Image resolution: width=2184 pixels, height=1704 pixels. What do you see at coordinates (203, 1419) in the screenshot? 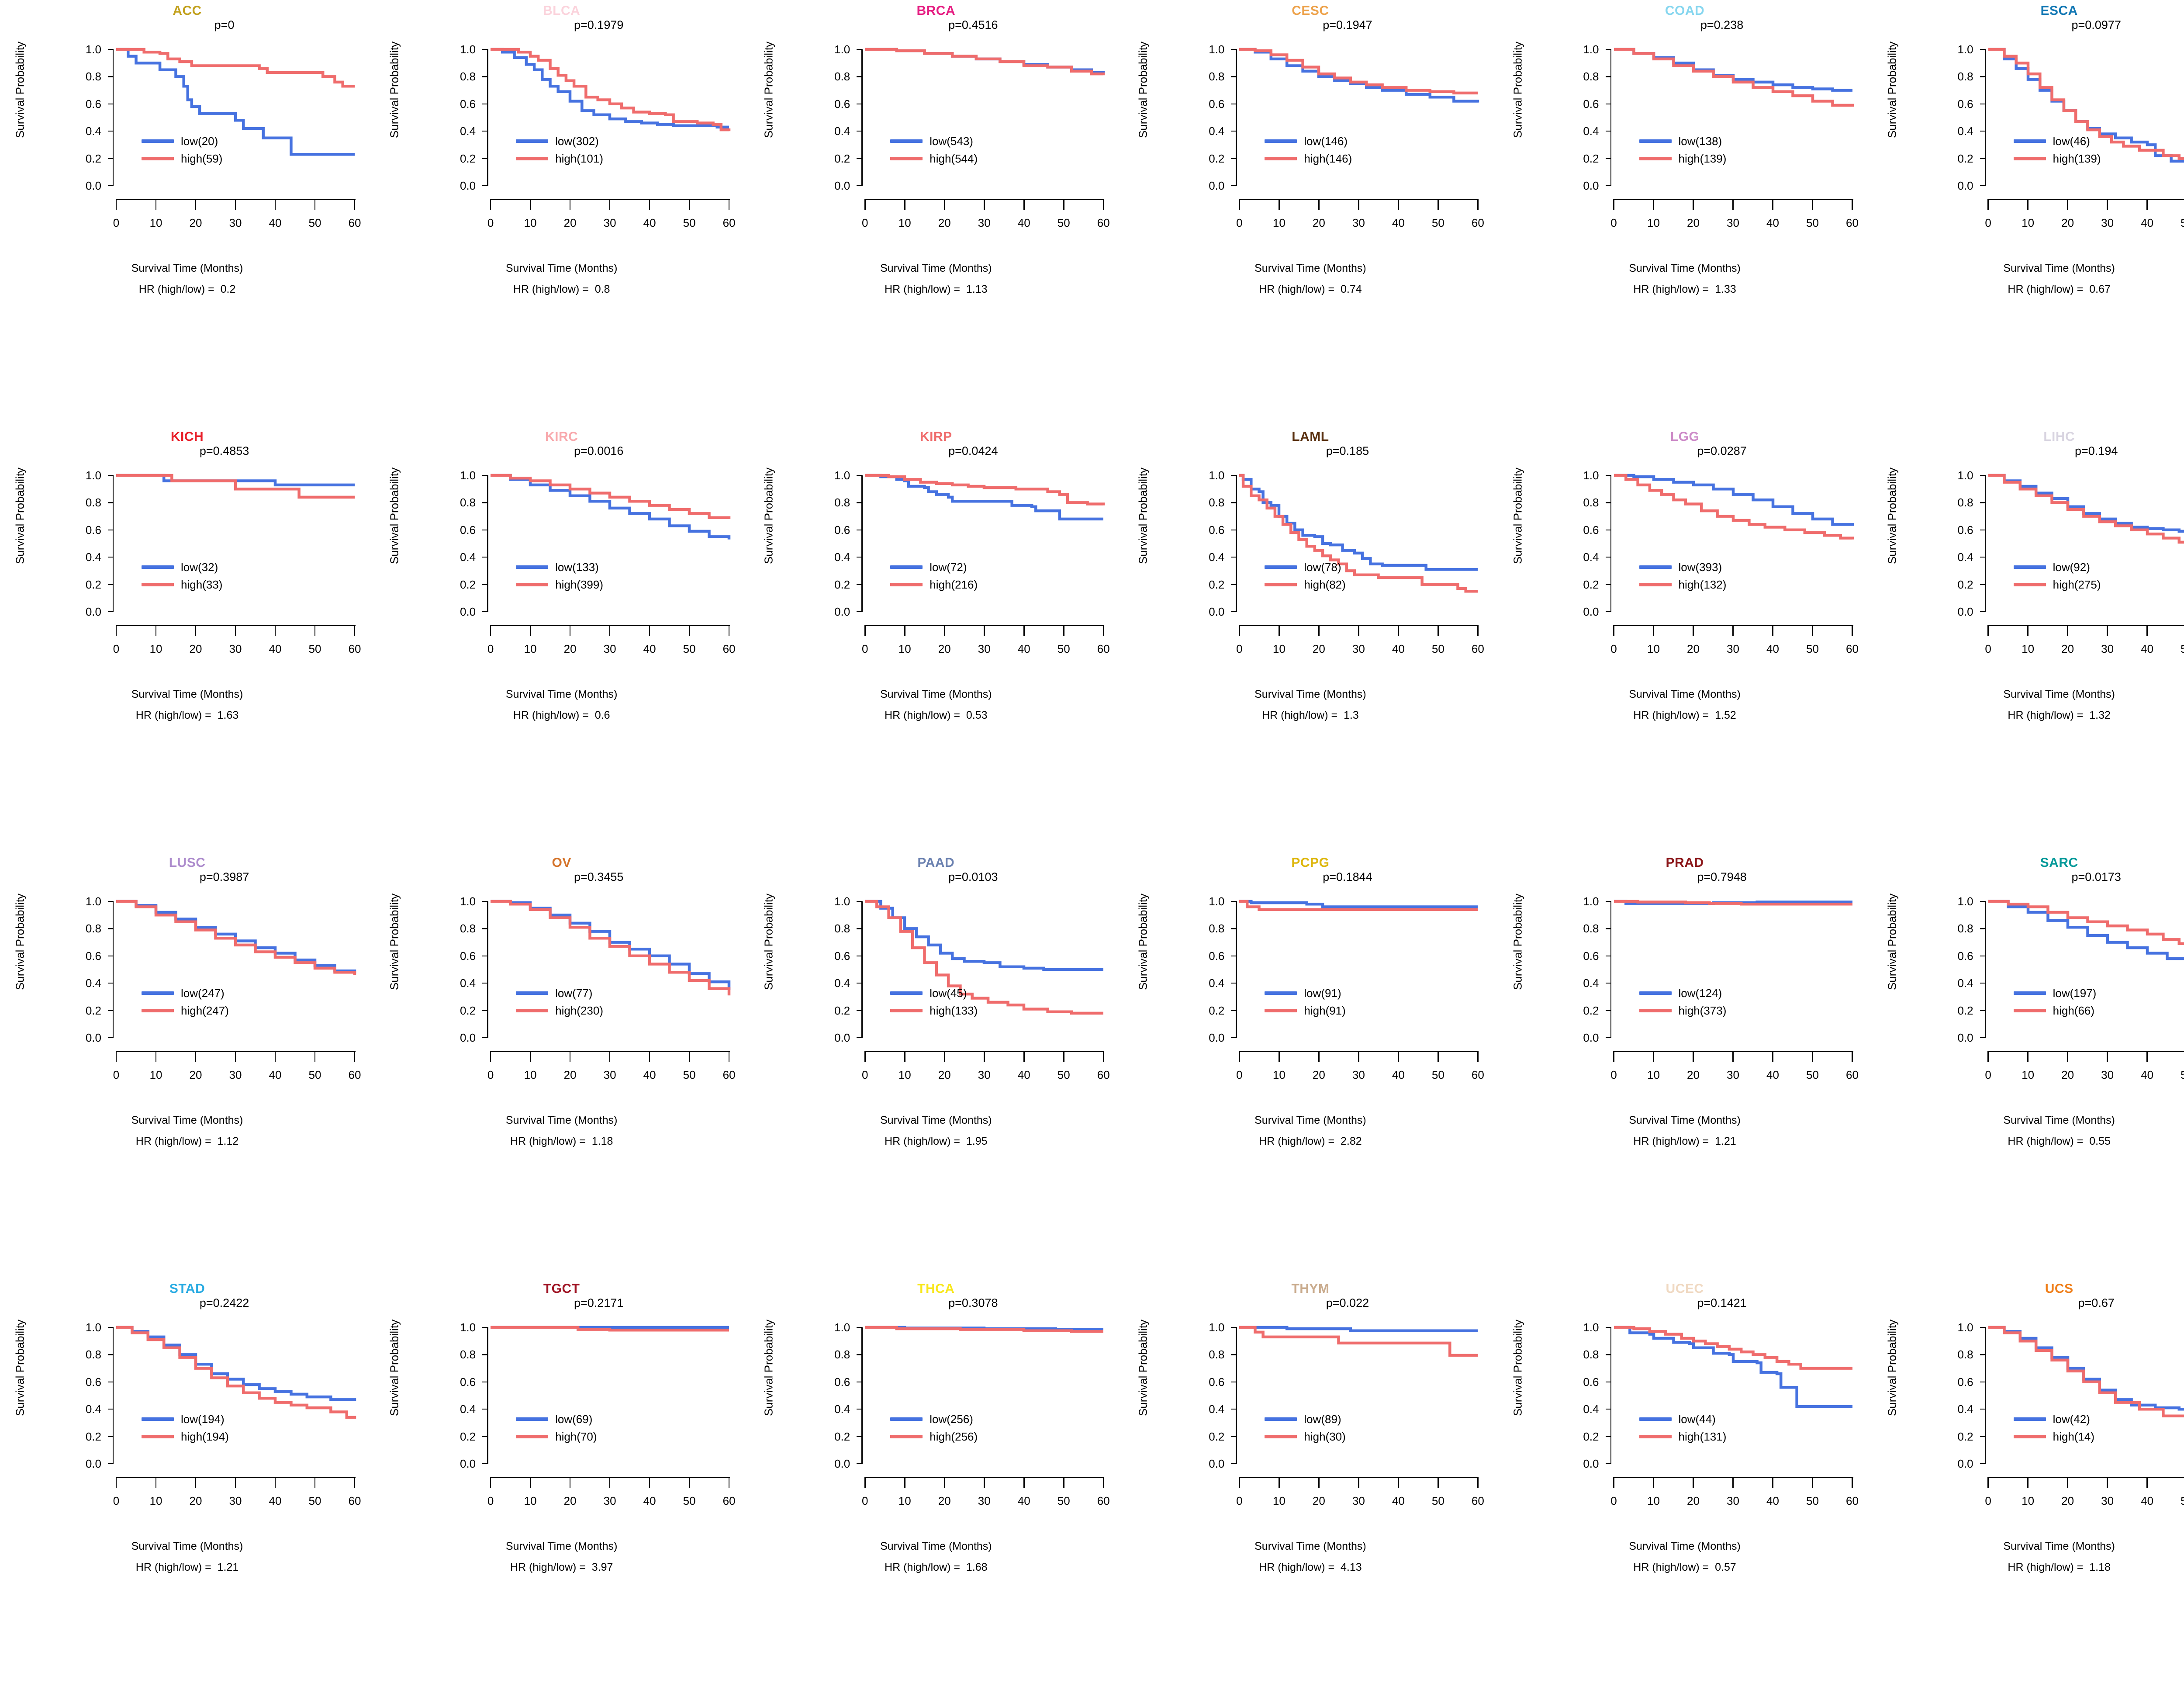
I see `legend-label-low: low(194)` at bounding box center [203, 1419].